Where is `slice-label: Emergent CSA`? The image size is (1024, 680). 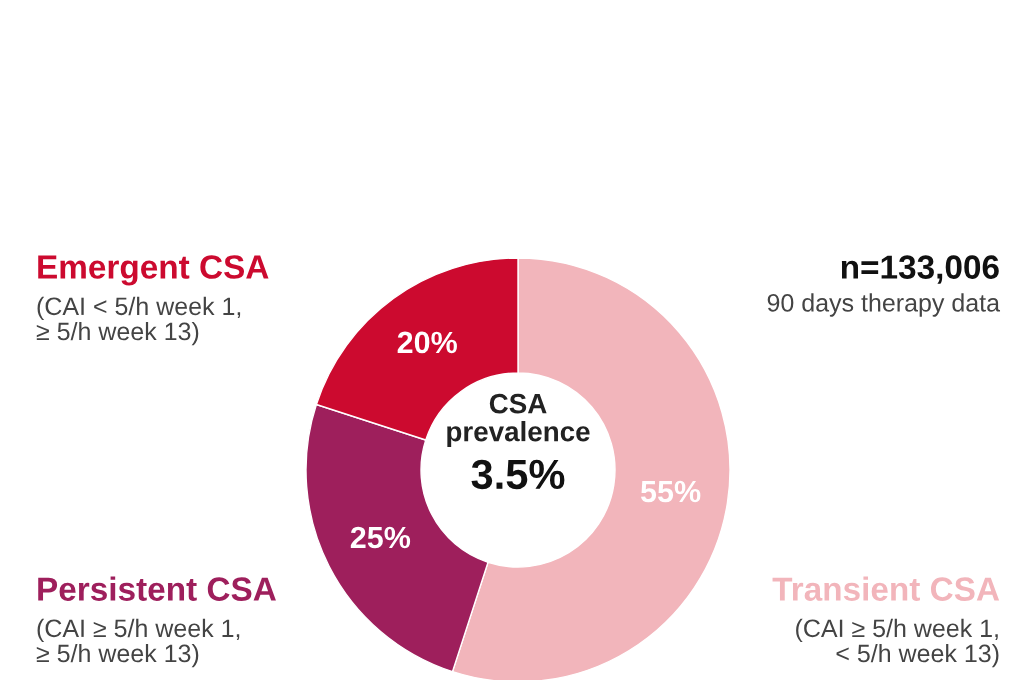 slice-label: Emergent CSA is located at coordinates (153, 270).